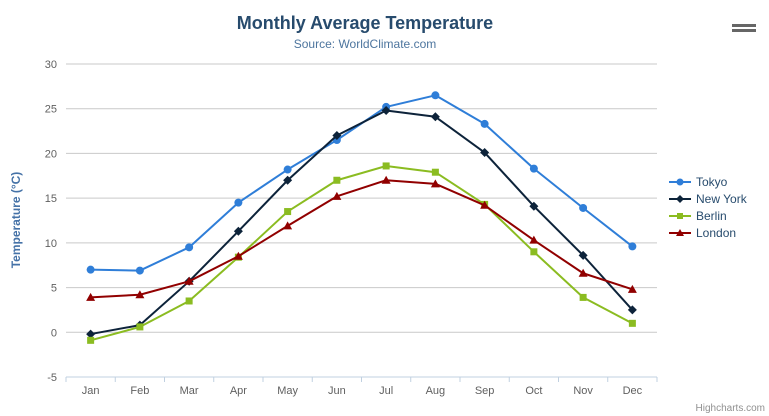  I want to click on x-axis-label: Aug, so click(436, 391).